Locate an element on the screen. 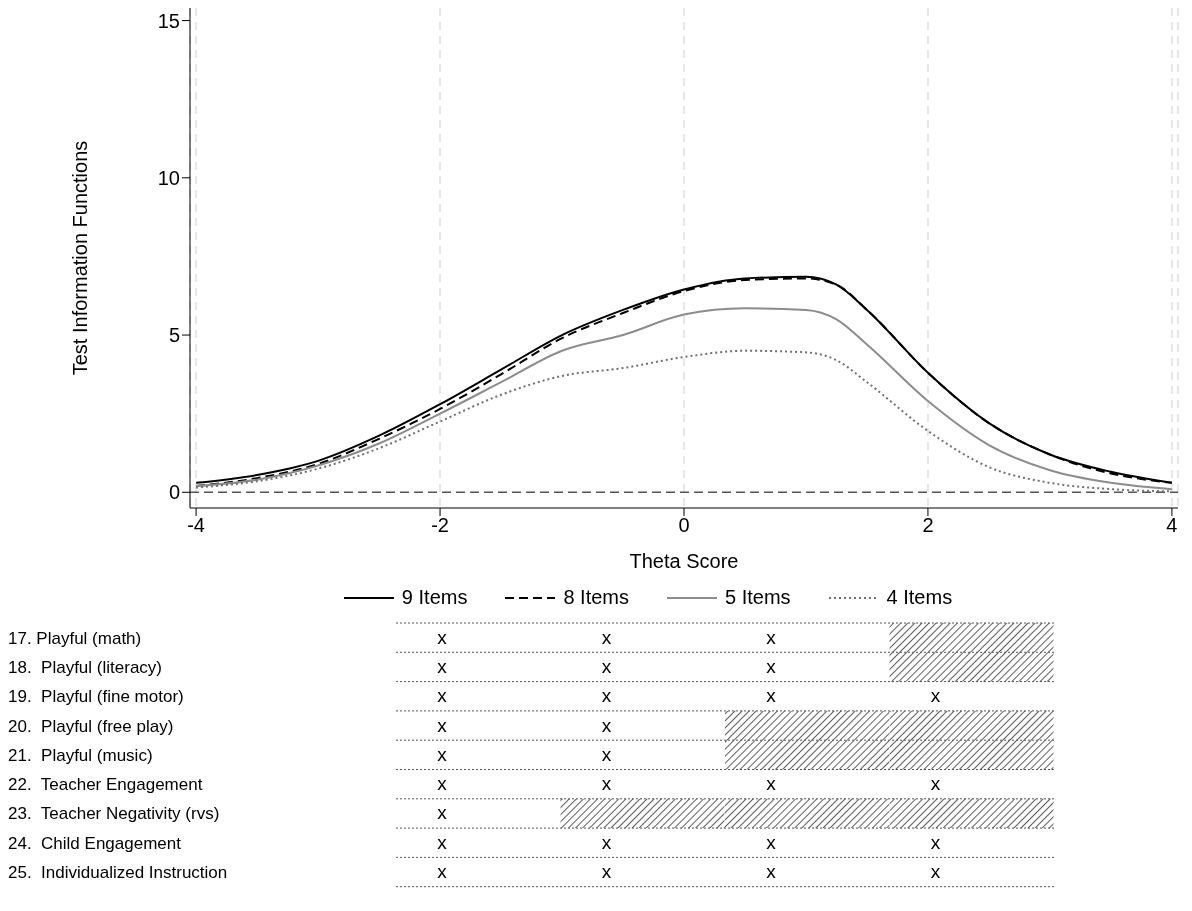 The width and height of the screenshot is (1192, 911). y-tick-label: 5 is located at coordinates (174, 335).